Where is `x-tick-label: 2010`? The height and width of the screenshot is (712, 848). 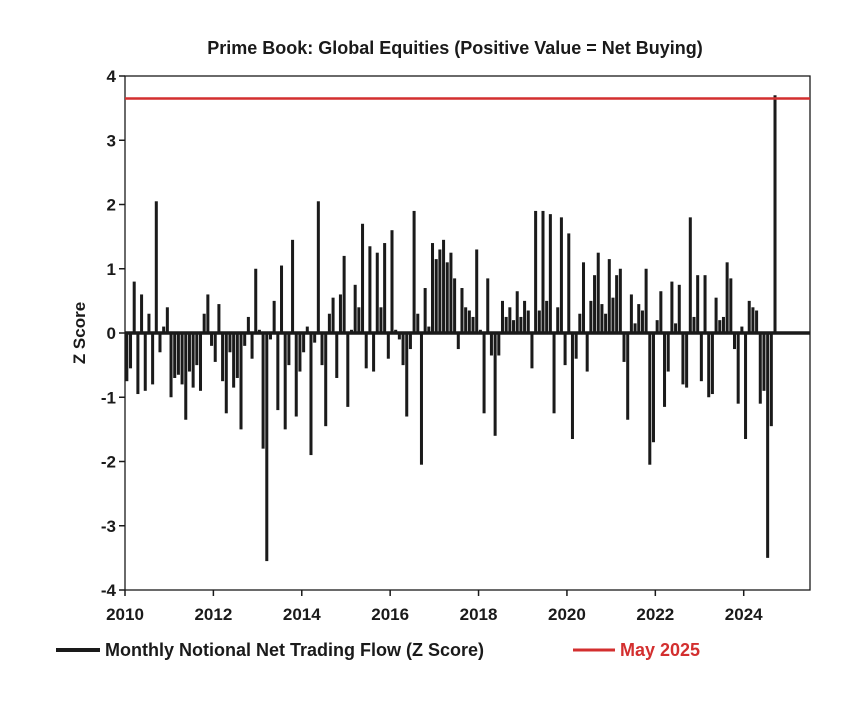
x-tick-label: 2010 is located at coordinates (125, 614).